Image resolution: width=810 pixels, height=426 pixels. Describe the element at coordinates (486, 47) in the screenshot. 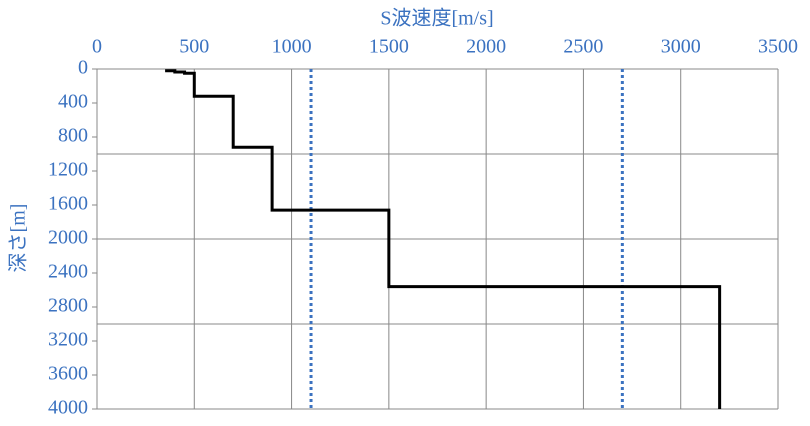

I see `x-tick-label: 2000` at that location.